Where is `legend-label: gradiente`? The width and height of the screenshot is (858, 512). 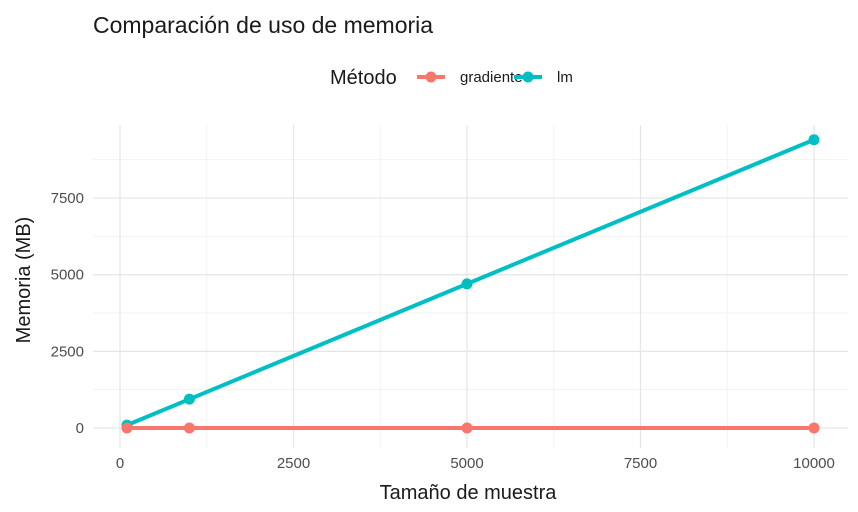 legend-label: gradiente is located at coordinates (491, 77).